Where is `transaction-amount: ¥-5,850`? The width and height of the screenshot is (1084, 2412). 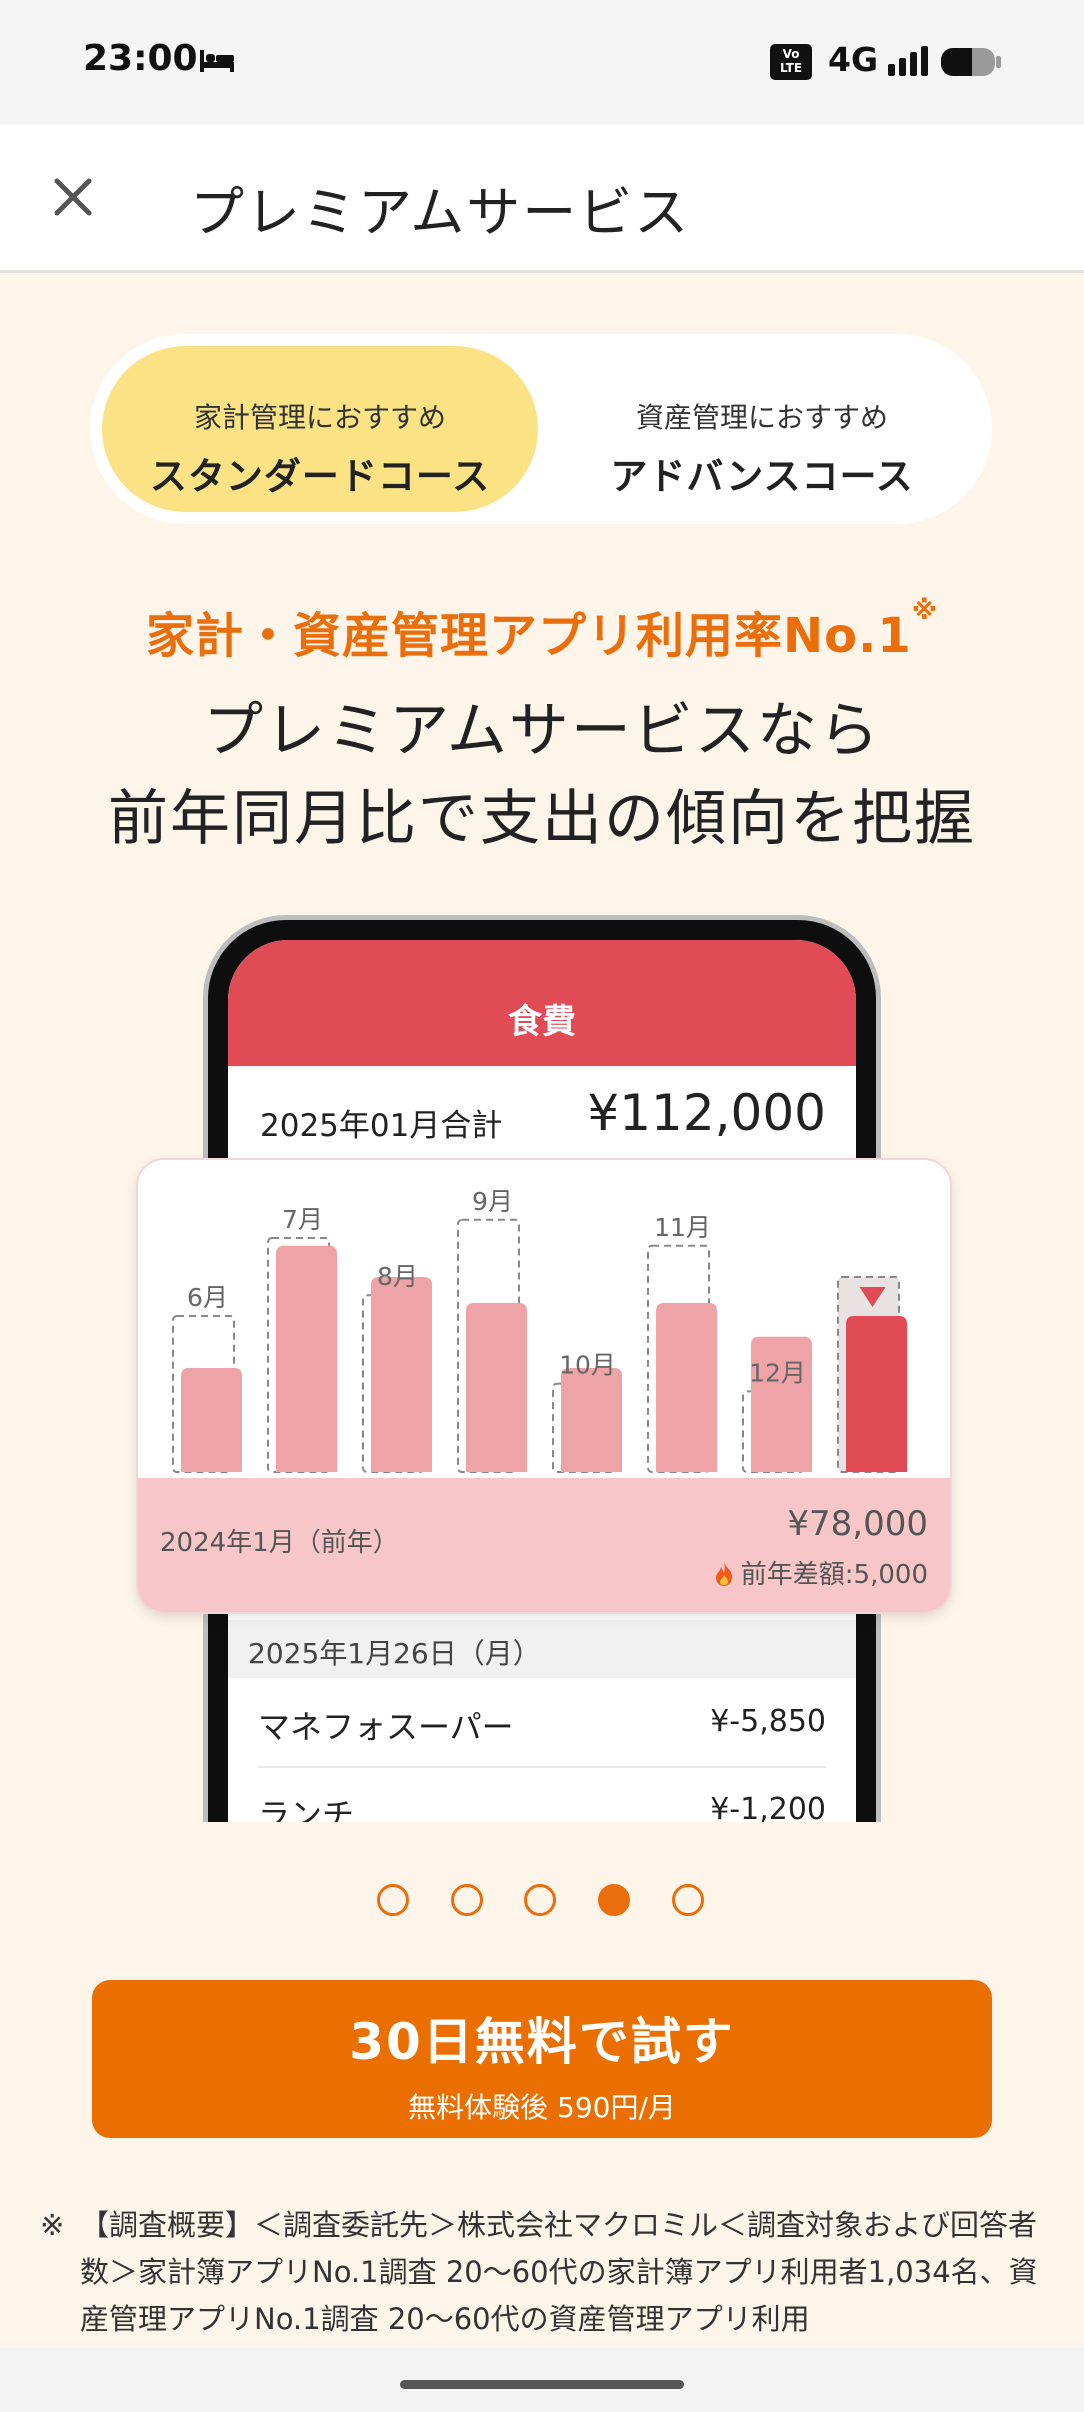 transaction-amount: ¥-5,850 is located at coordinates (768, 1721).